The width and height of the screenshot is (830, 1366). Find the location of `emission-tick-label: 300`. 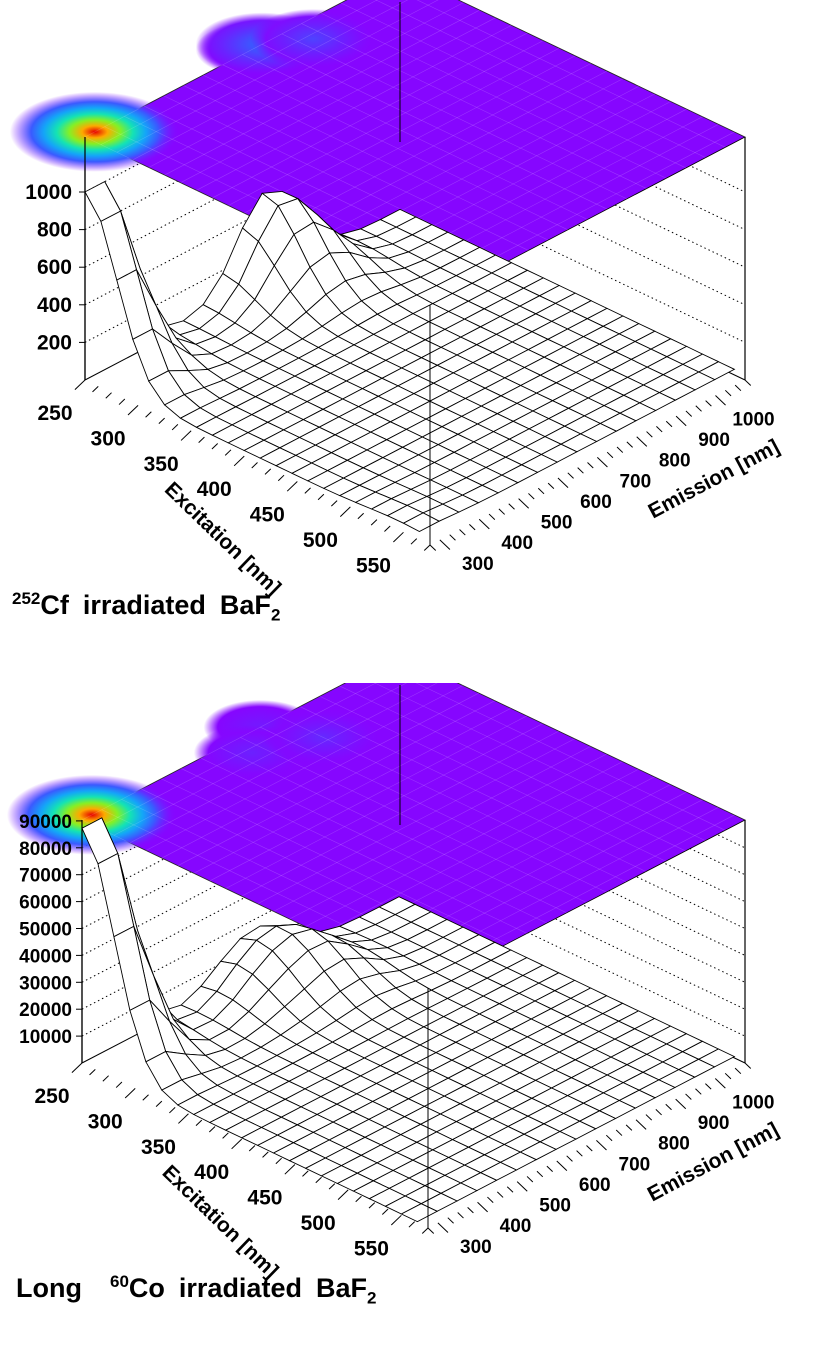

emission-tick-label: 300 is located at coordinates (476, 1247).